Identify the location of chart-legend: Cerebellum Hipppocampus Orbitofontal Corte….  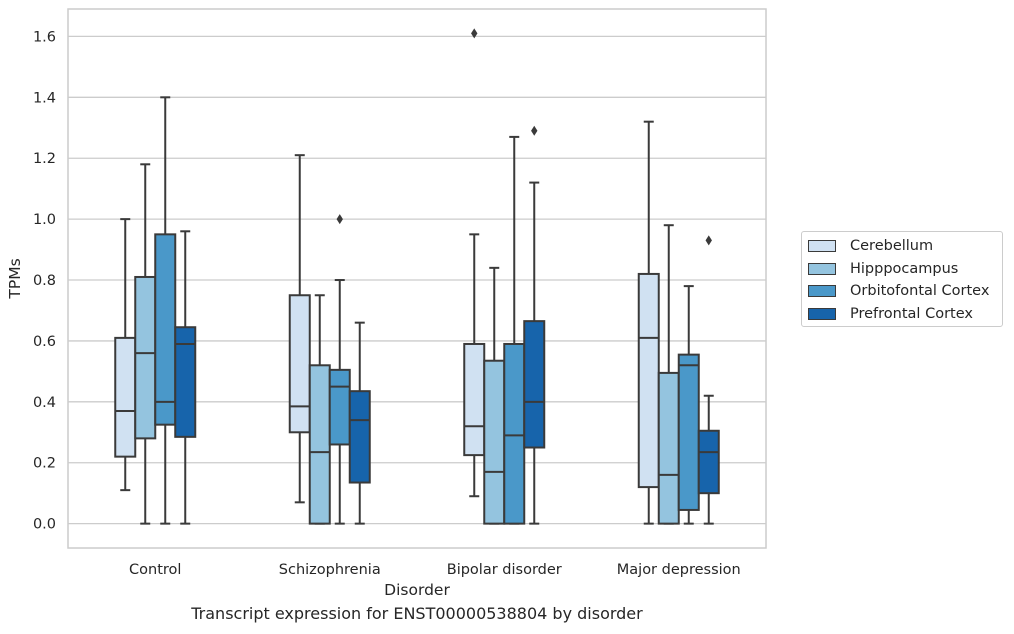
(902, 279).